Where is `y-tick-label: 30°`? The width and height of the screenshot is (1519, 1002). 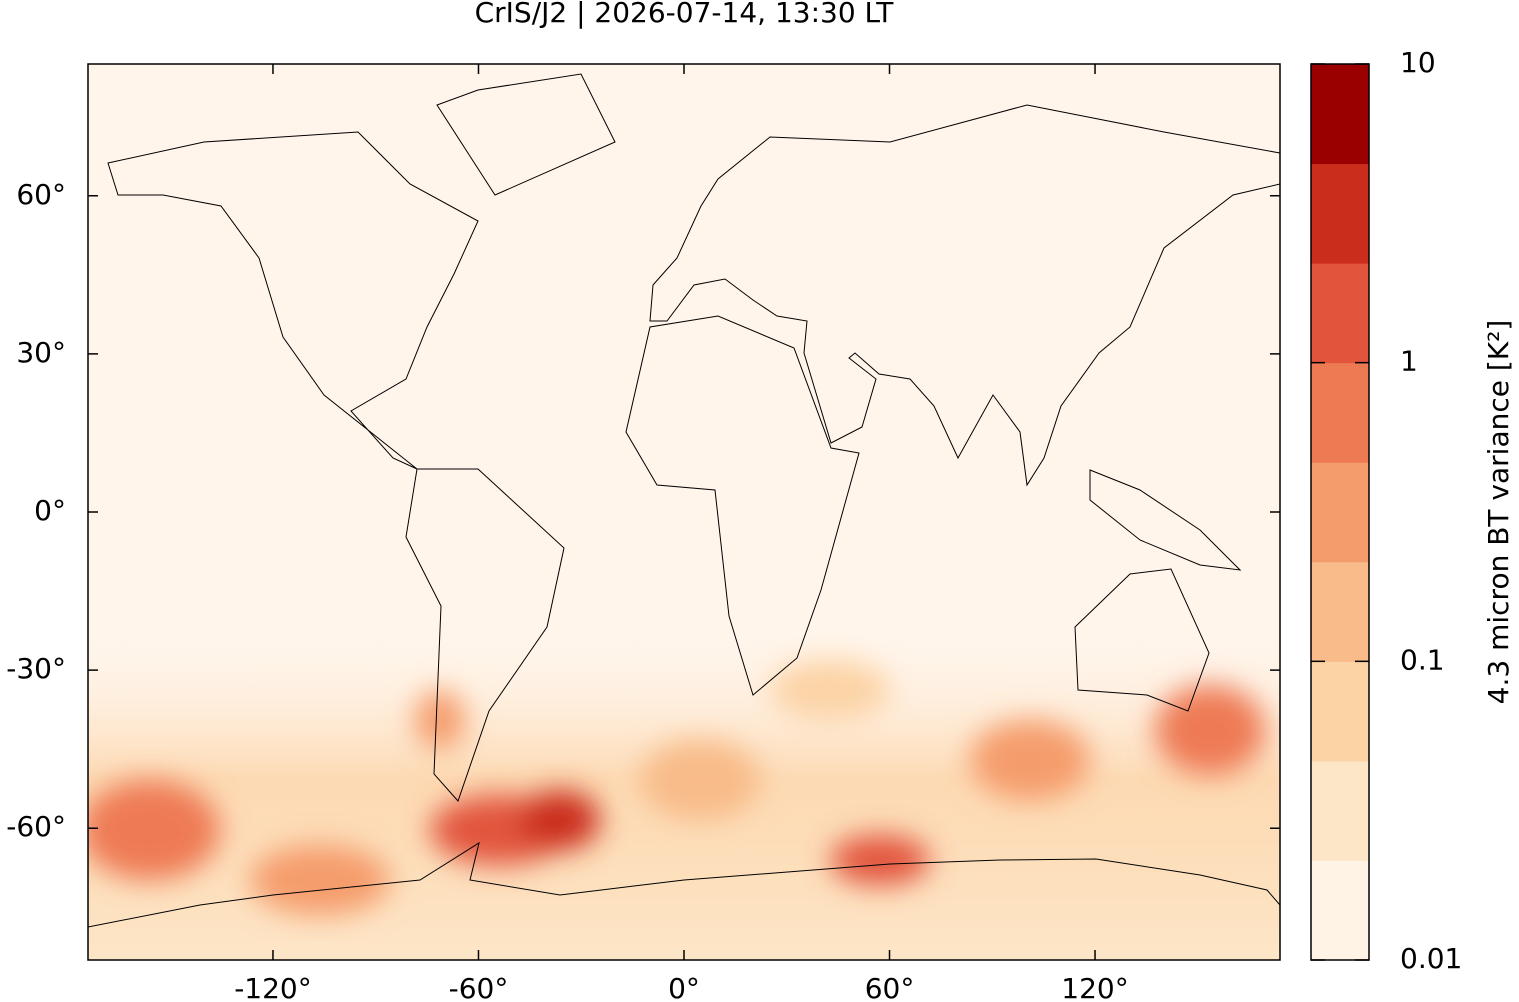
y-tick-label: 30° is located at coordinates (41, 352).